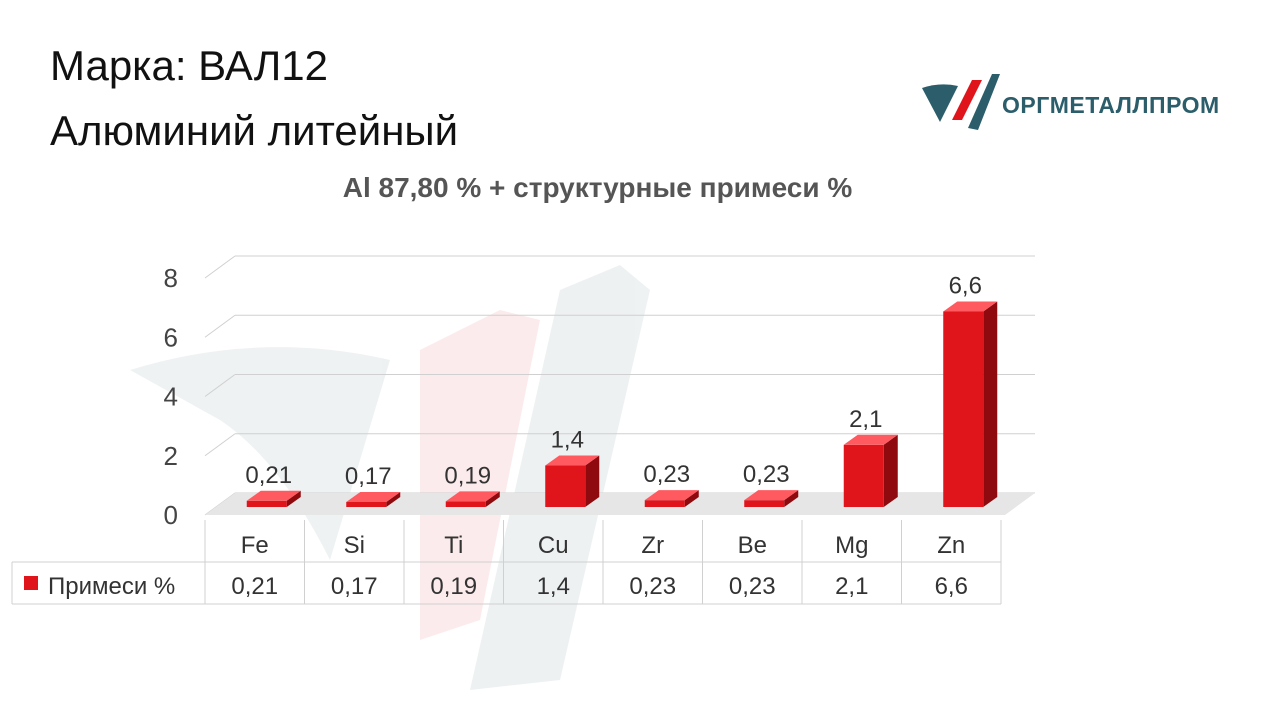  What do you see at coordinates (961, 102) in the screenshot?
I see `logo-mark-icon` at bounding box center [961, 102].